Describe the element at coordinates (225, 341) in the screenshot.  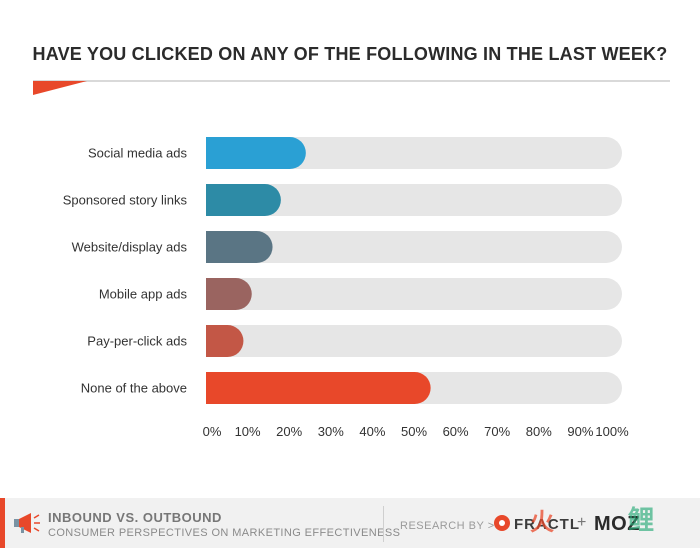
I see `bar-pay-per-click-ads` at that location.